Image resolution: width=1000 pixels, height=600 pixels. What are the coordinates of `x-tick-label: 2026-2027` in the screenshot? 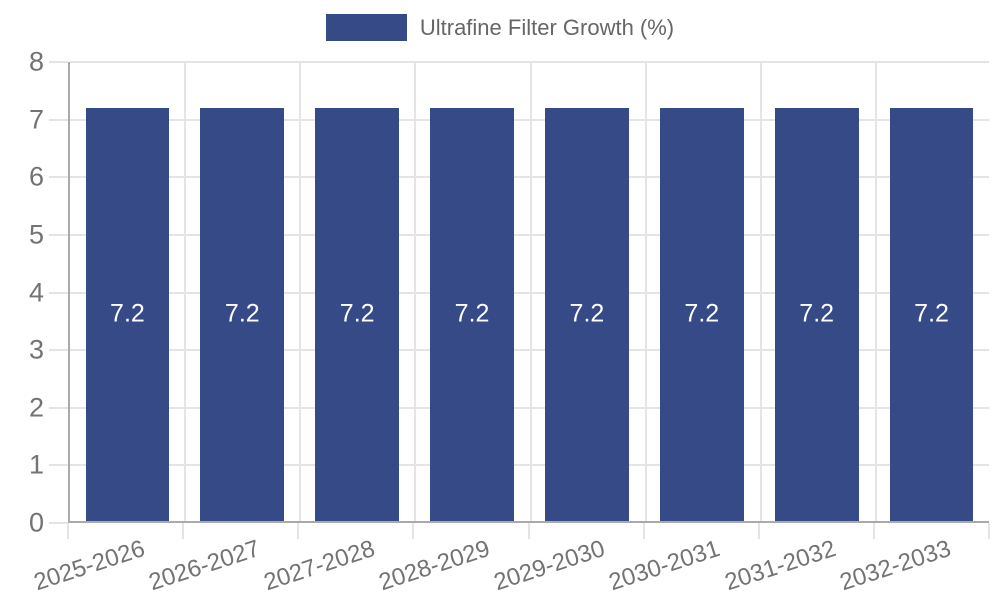 It's located at (204, 566).